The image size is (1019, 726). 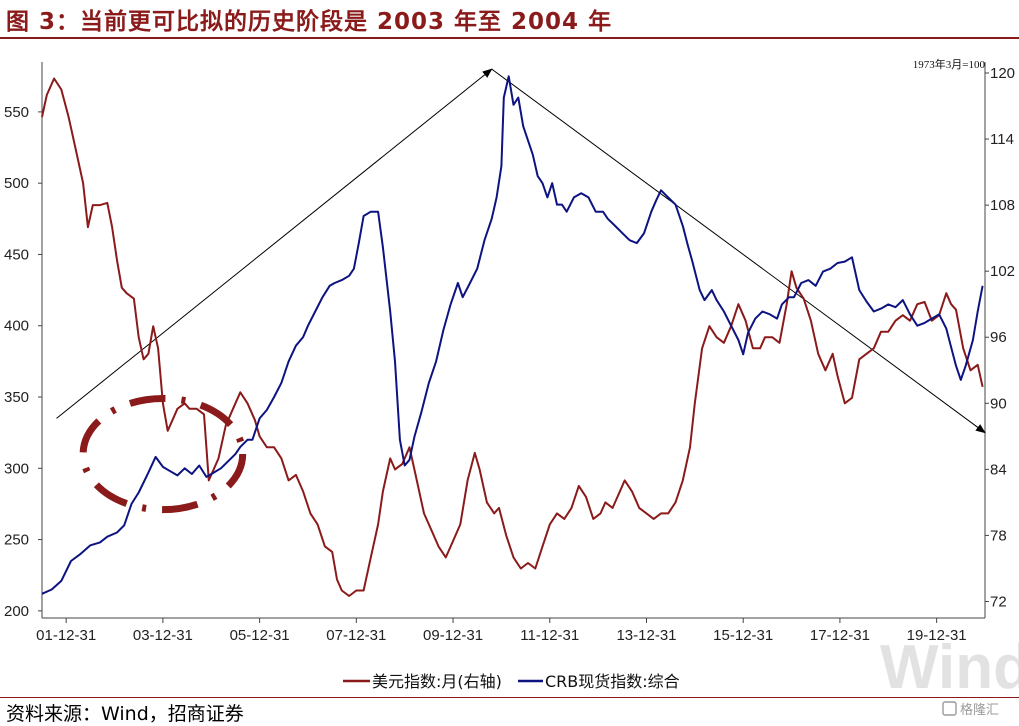 What do you see at coordinates (743, 635) in the screenshot?
I see `x-tick-label: 15-12-31` at bounding box center [743, 635].